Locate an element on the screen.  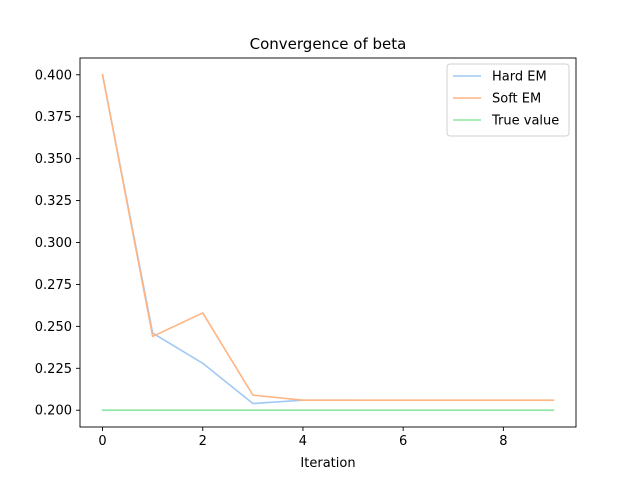
x-tick-label: 4 is located at coordinates (303, 441).